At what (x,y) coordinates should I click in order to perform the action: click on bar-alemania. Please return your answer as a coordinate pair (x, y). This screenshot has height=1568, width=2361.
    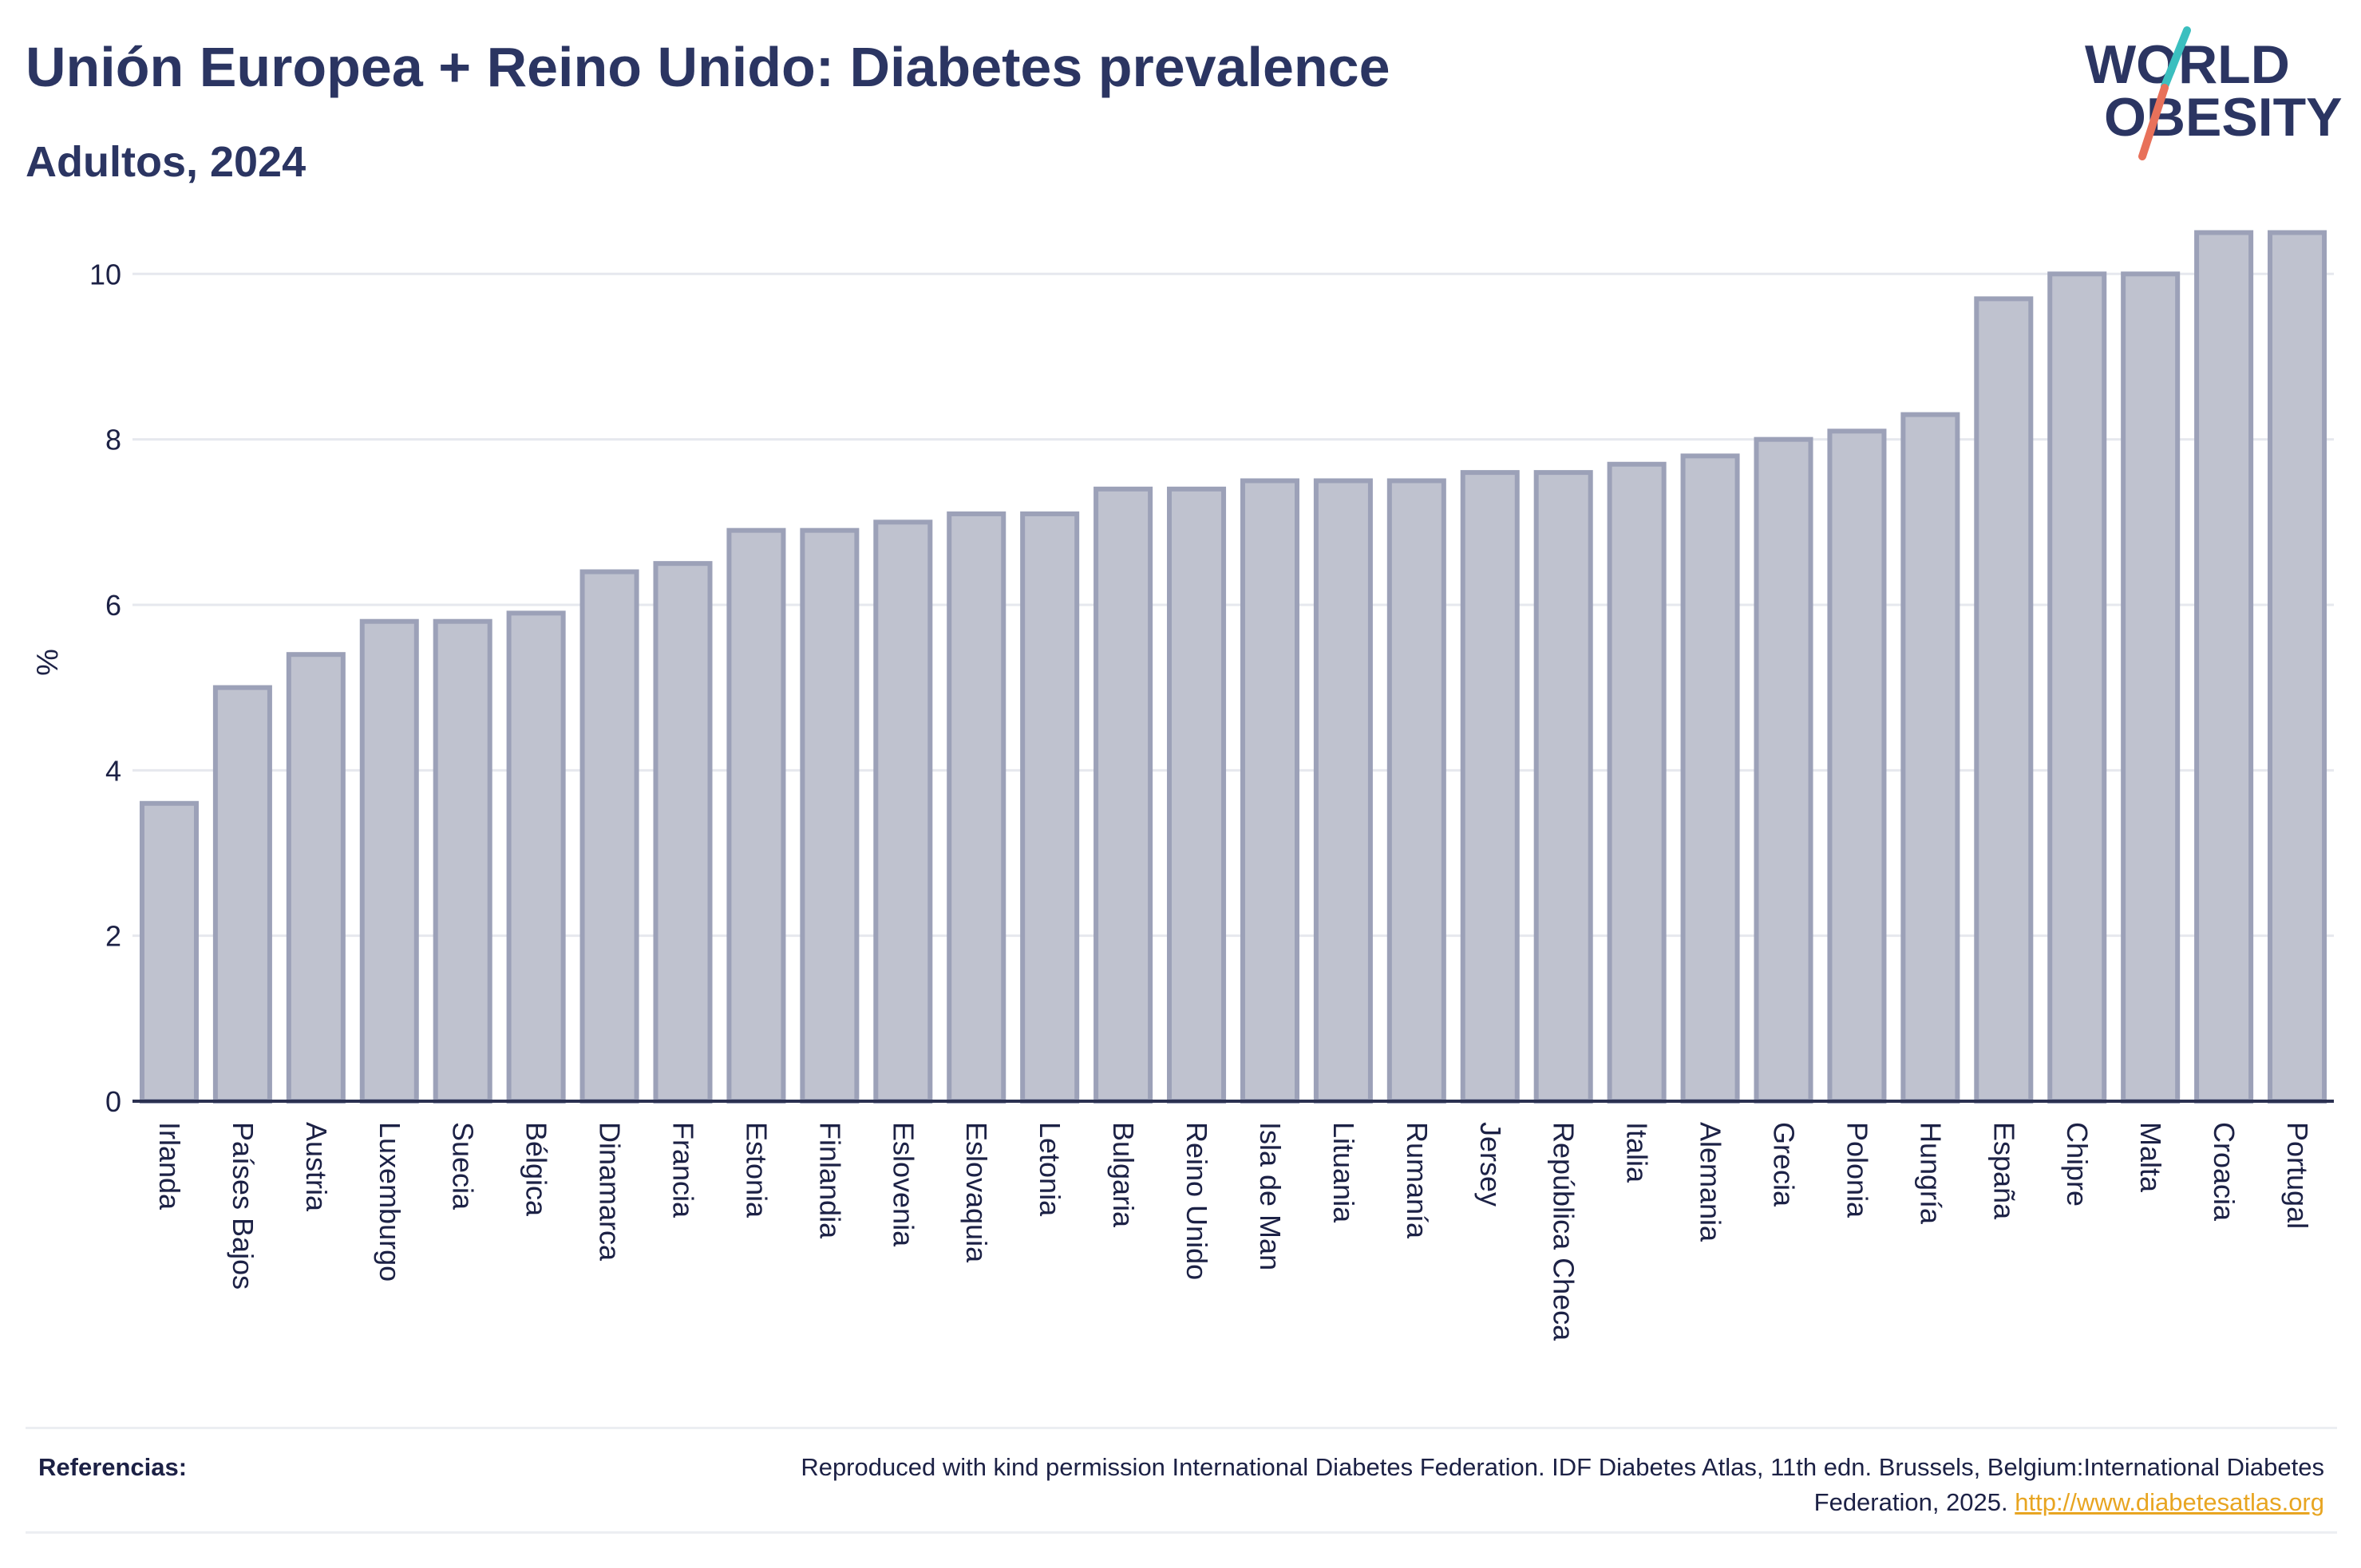
    Looking at the image, I should click on (1710, 778).